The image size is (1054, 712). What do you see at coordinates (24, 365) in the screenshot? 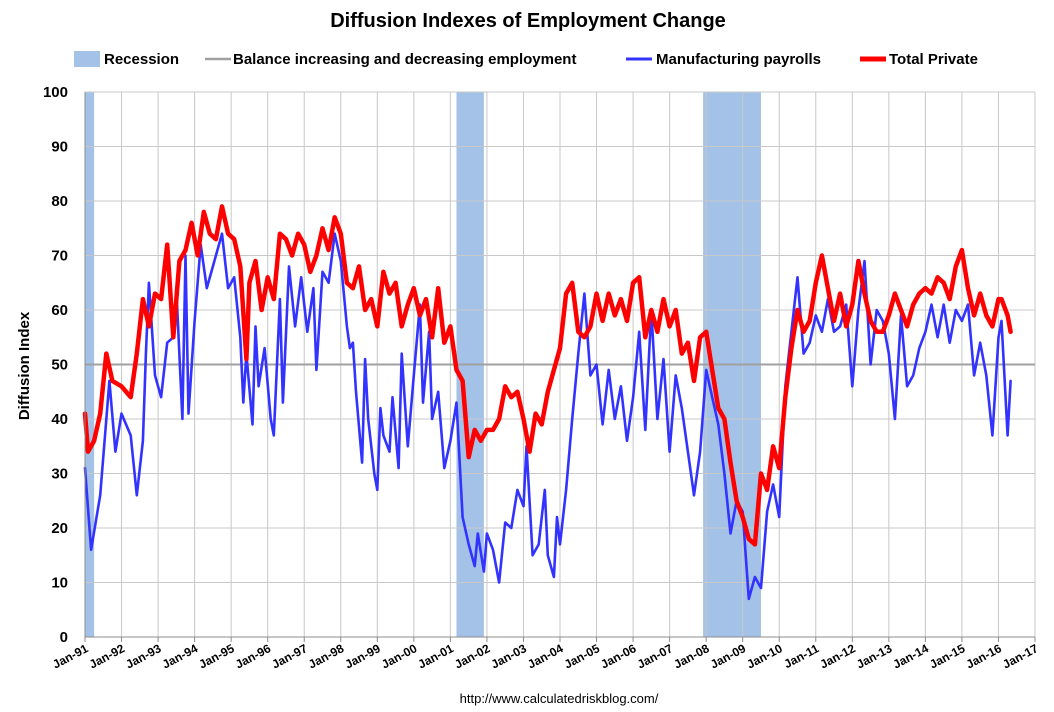
I see `y-axis-title: Diffusion Index` at bounding box center [24, 365].